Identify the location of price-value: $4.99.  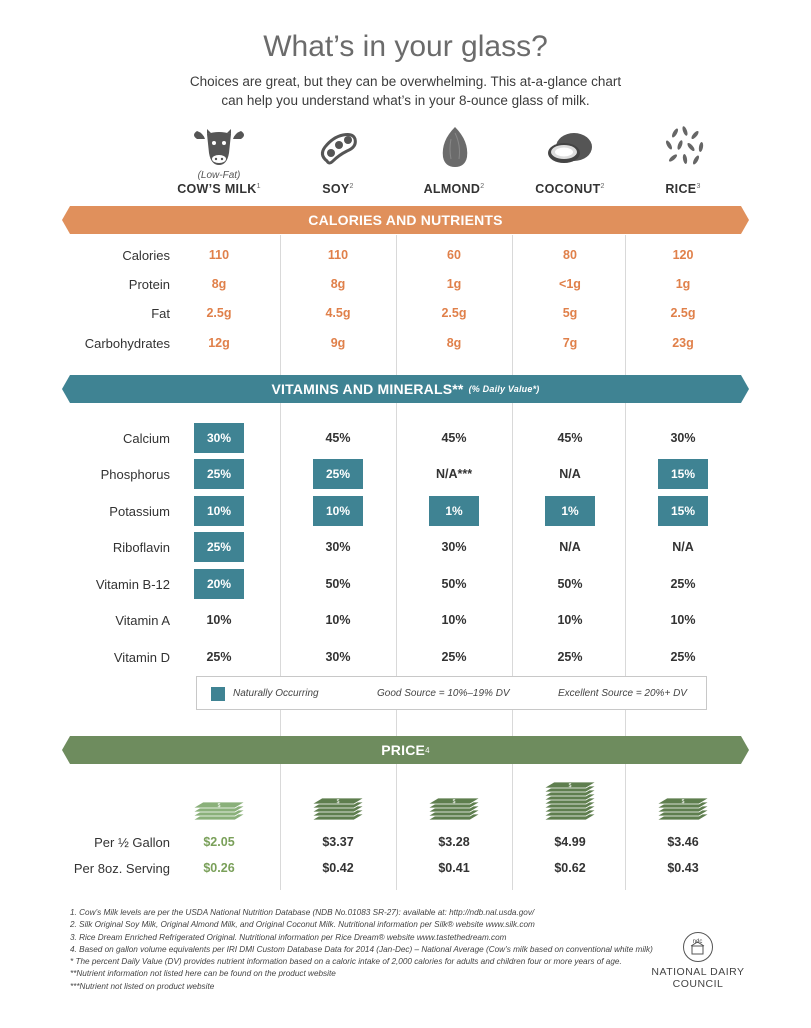
(570, 842).